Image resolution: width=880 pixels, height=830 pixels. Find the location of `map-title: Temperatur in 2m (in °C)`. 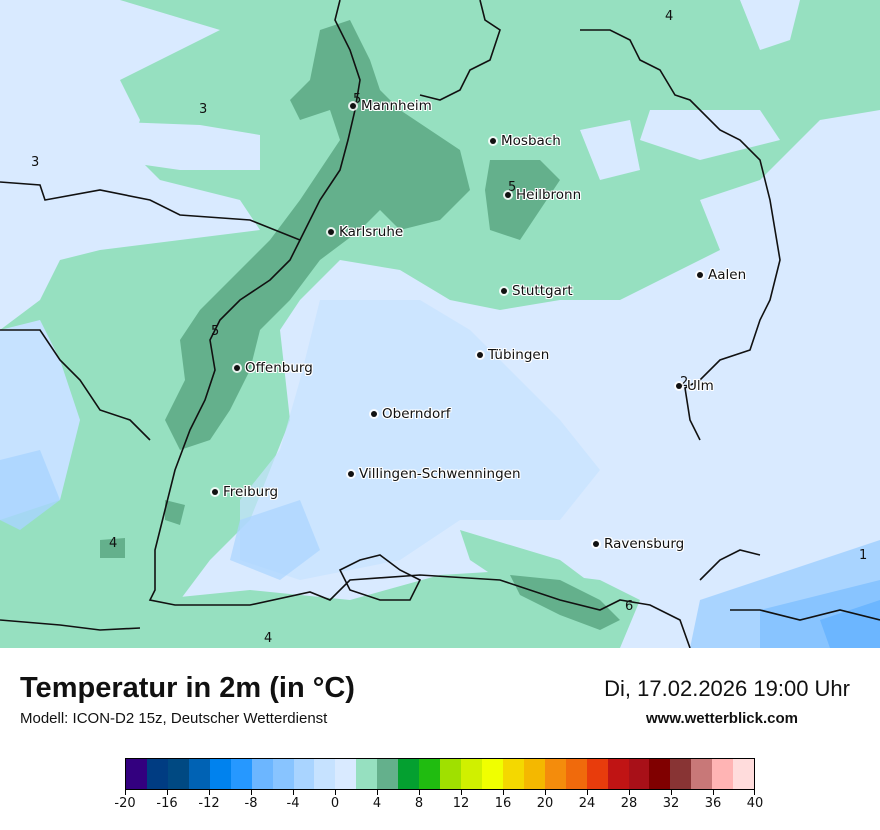

map-title: Temperatur in 2m (in °C) is located at coordinates (187, 688).